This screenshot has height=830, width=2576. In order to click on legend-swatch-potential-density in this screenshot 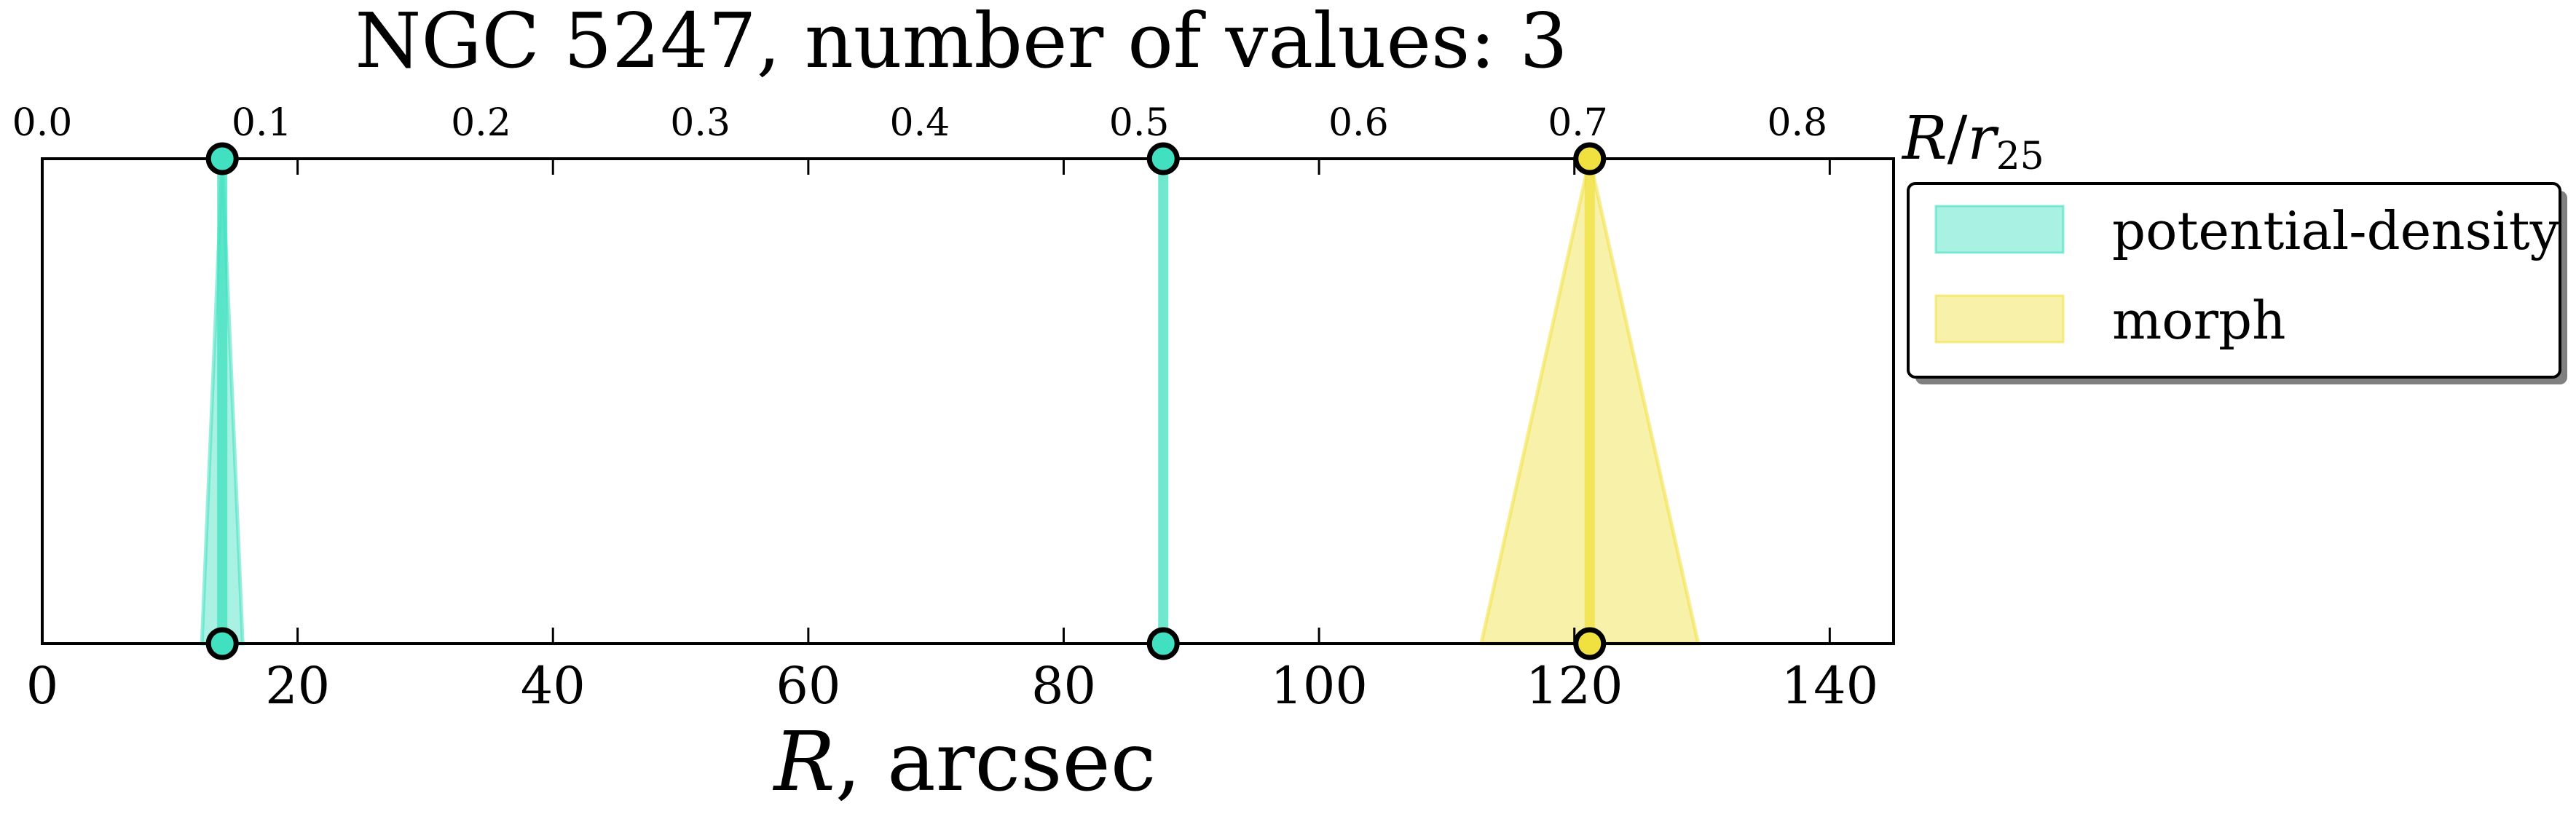, I will do `click(1999, 229)`.